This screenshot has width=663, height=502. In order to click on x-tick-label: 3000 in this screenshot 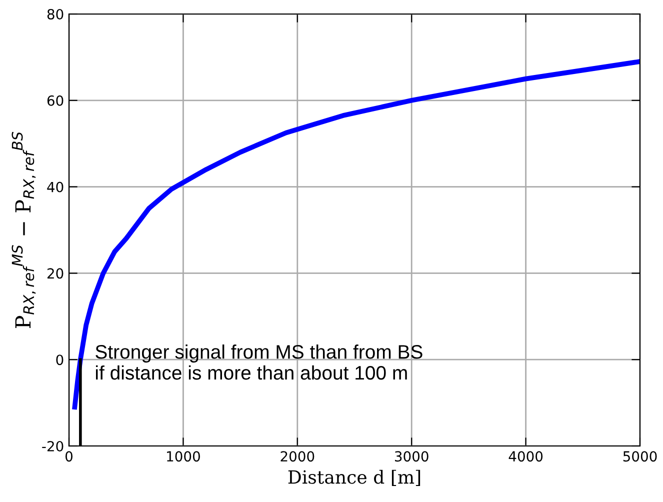, I will do `click(411, 456)`.